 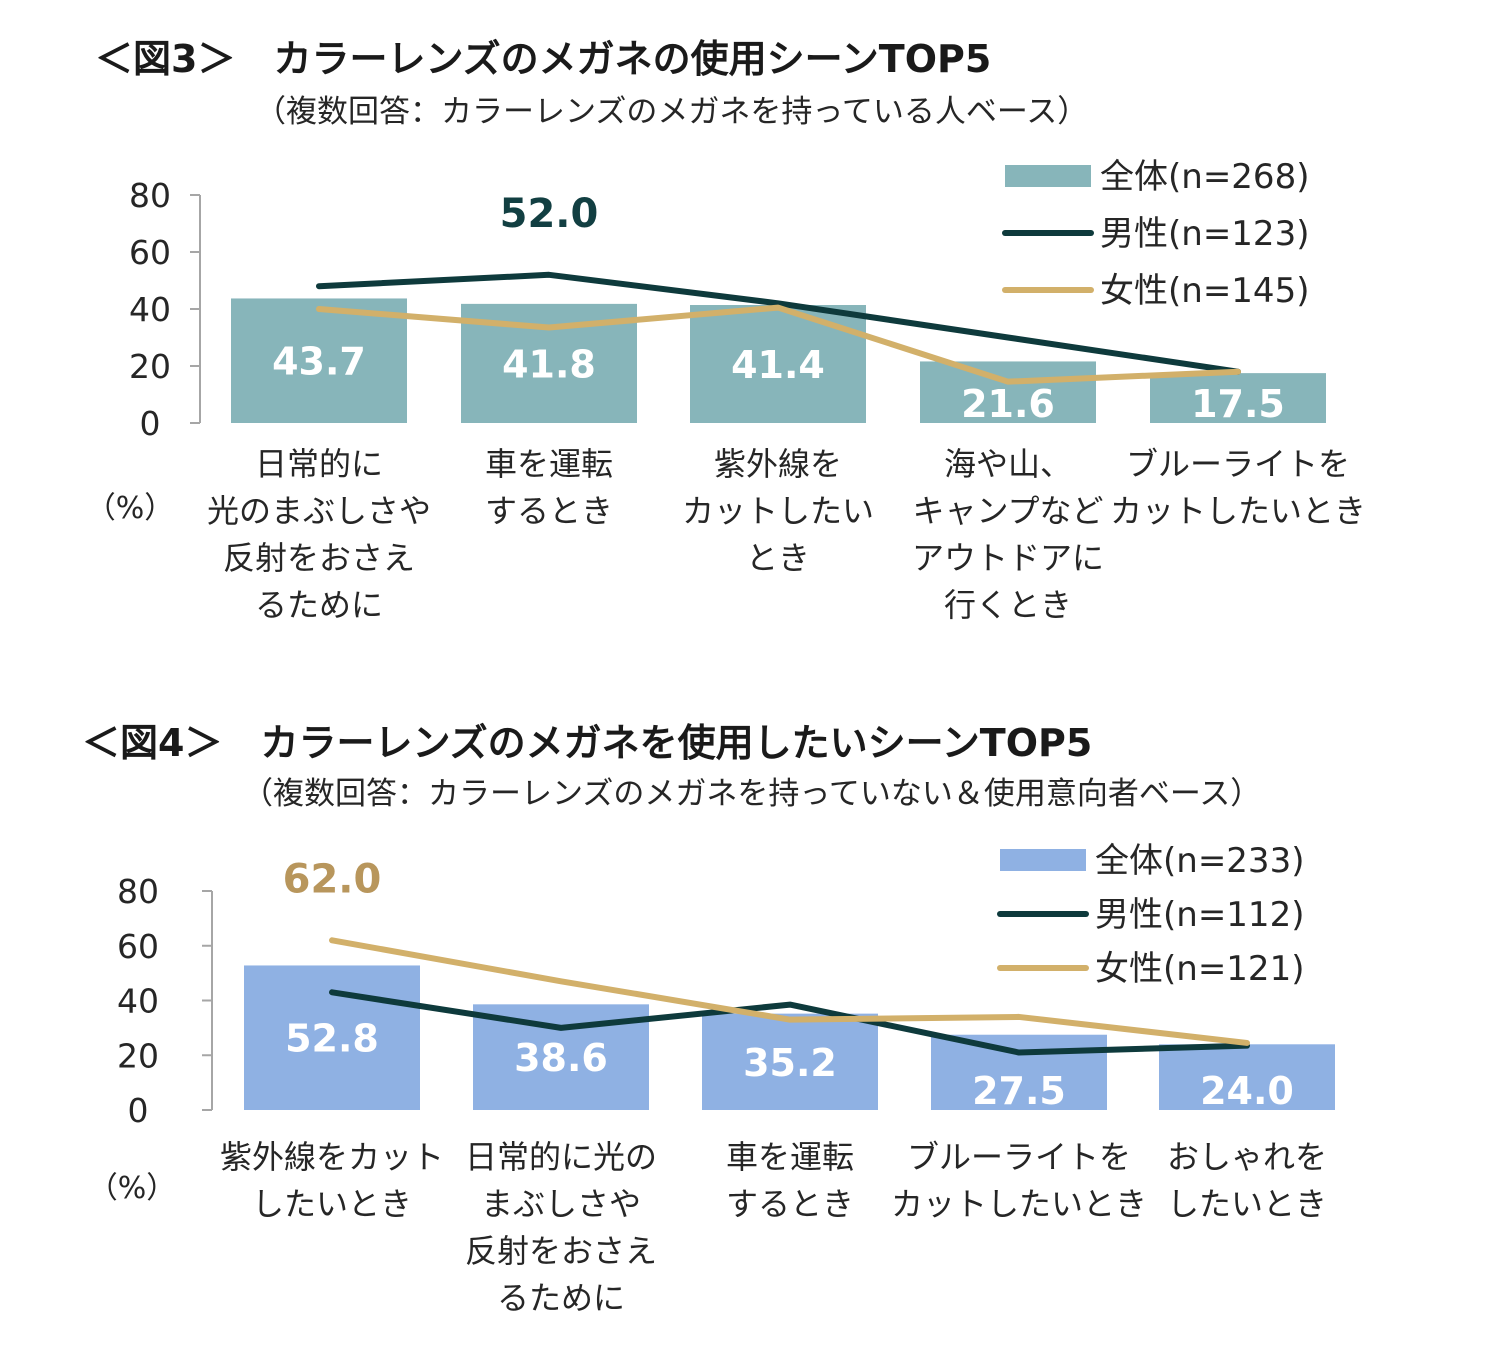 What do you see at coordinates (672, 112) in the screenshot?
I see `figure3-subtitle: （複数回答：カラーレンズのメガネを持っている人ベース）` at bounding box center [672, 112].